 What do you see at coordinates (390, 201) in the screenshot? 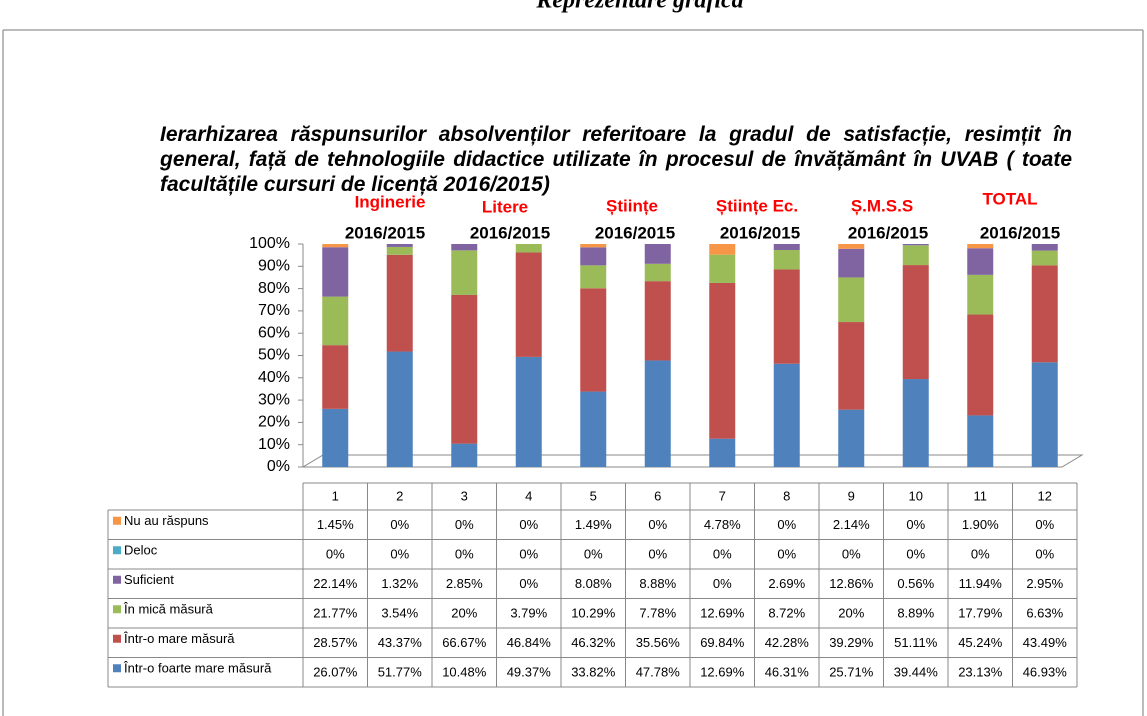
I see `group-label: Inginerie` at bounding box center [390, 201].